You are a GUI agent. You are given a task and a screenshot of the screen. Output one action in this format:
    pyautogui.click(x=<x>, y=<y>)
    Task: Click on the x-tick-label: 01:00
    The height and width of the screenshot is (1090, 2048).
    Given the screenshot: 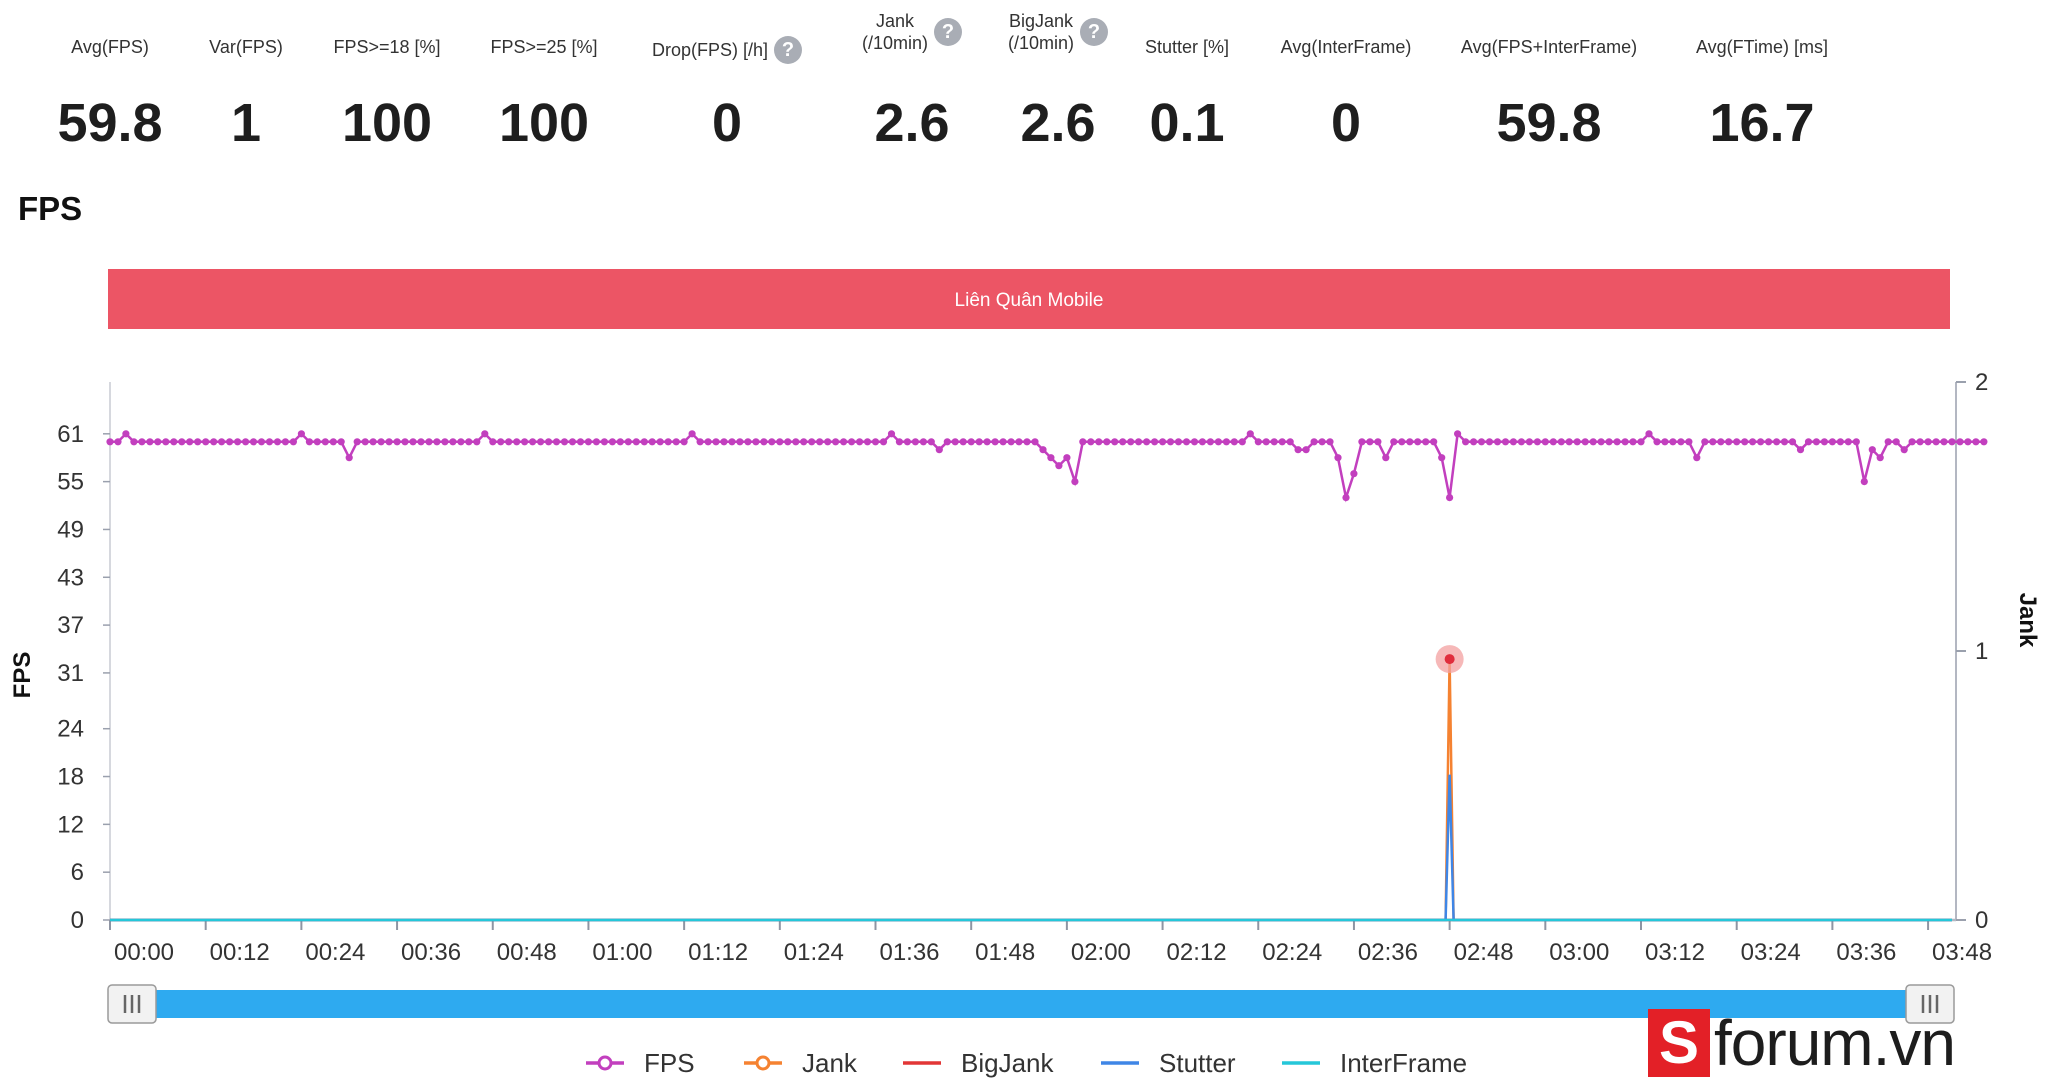 What is the action you would take?
    pyautogui.click(x=622, y=952)
    